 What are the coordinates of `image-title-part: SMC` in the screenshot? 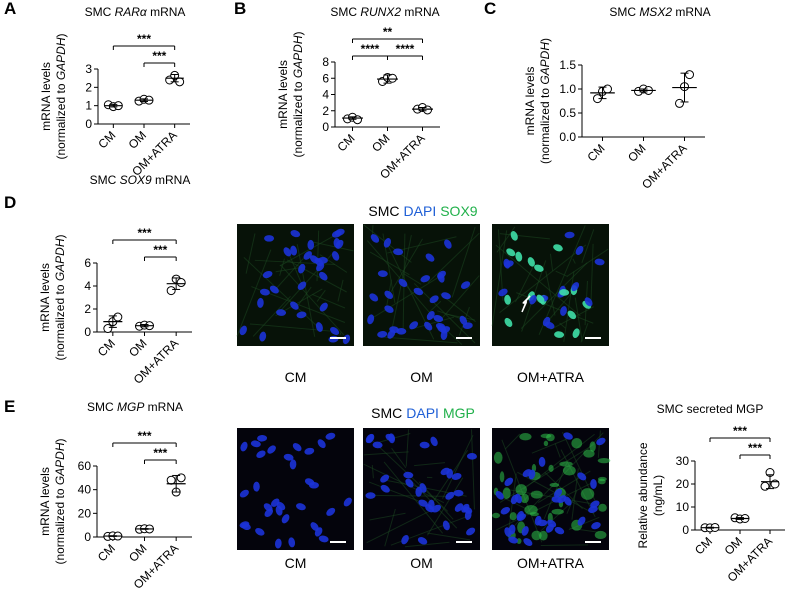 It's located at (386, 413).